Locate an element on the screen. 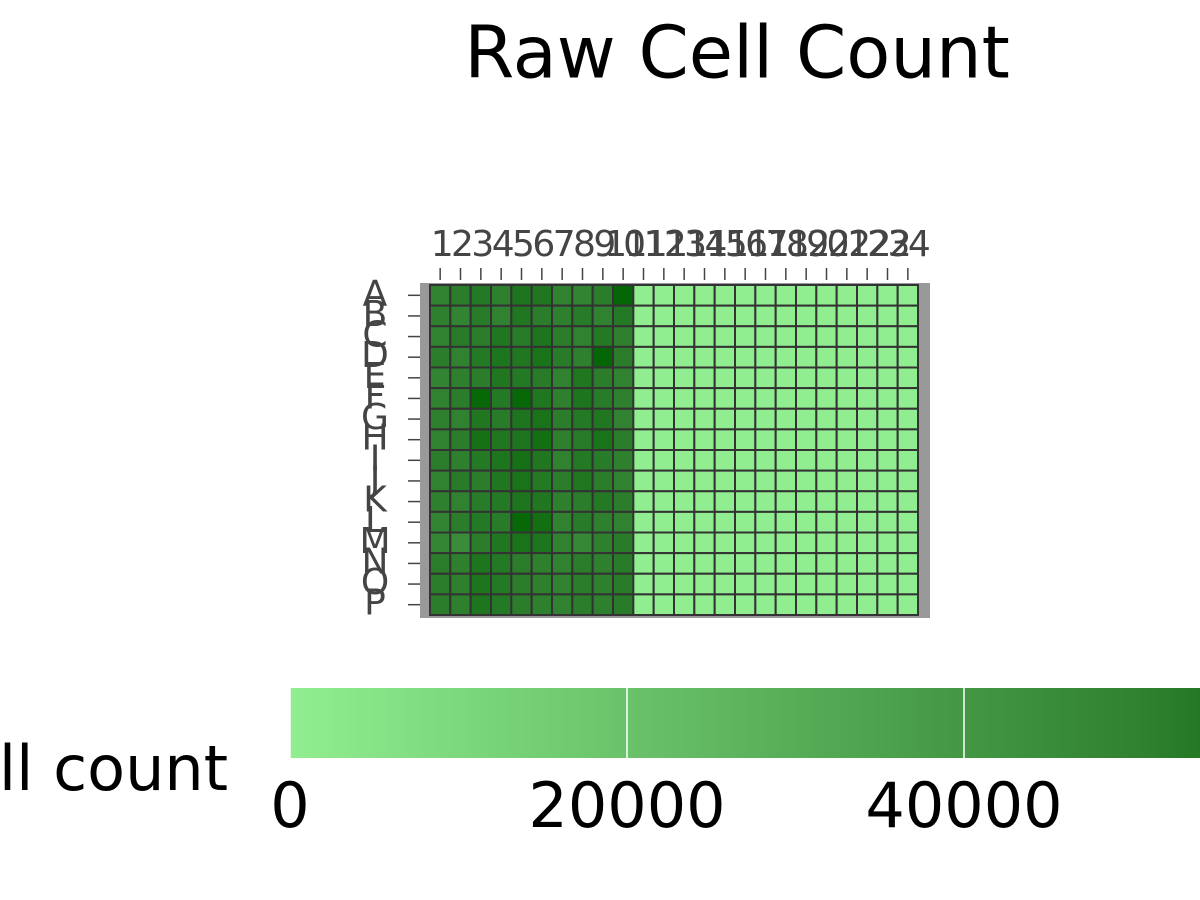 This screenshot has height=900, width=1200. y-tick-label: N is located at coordinates (375, 561).